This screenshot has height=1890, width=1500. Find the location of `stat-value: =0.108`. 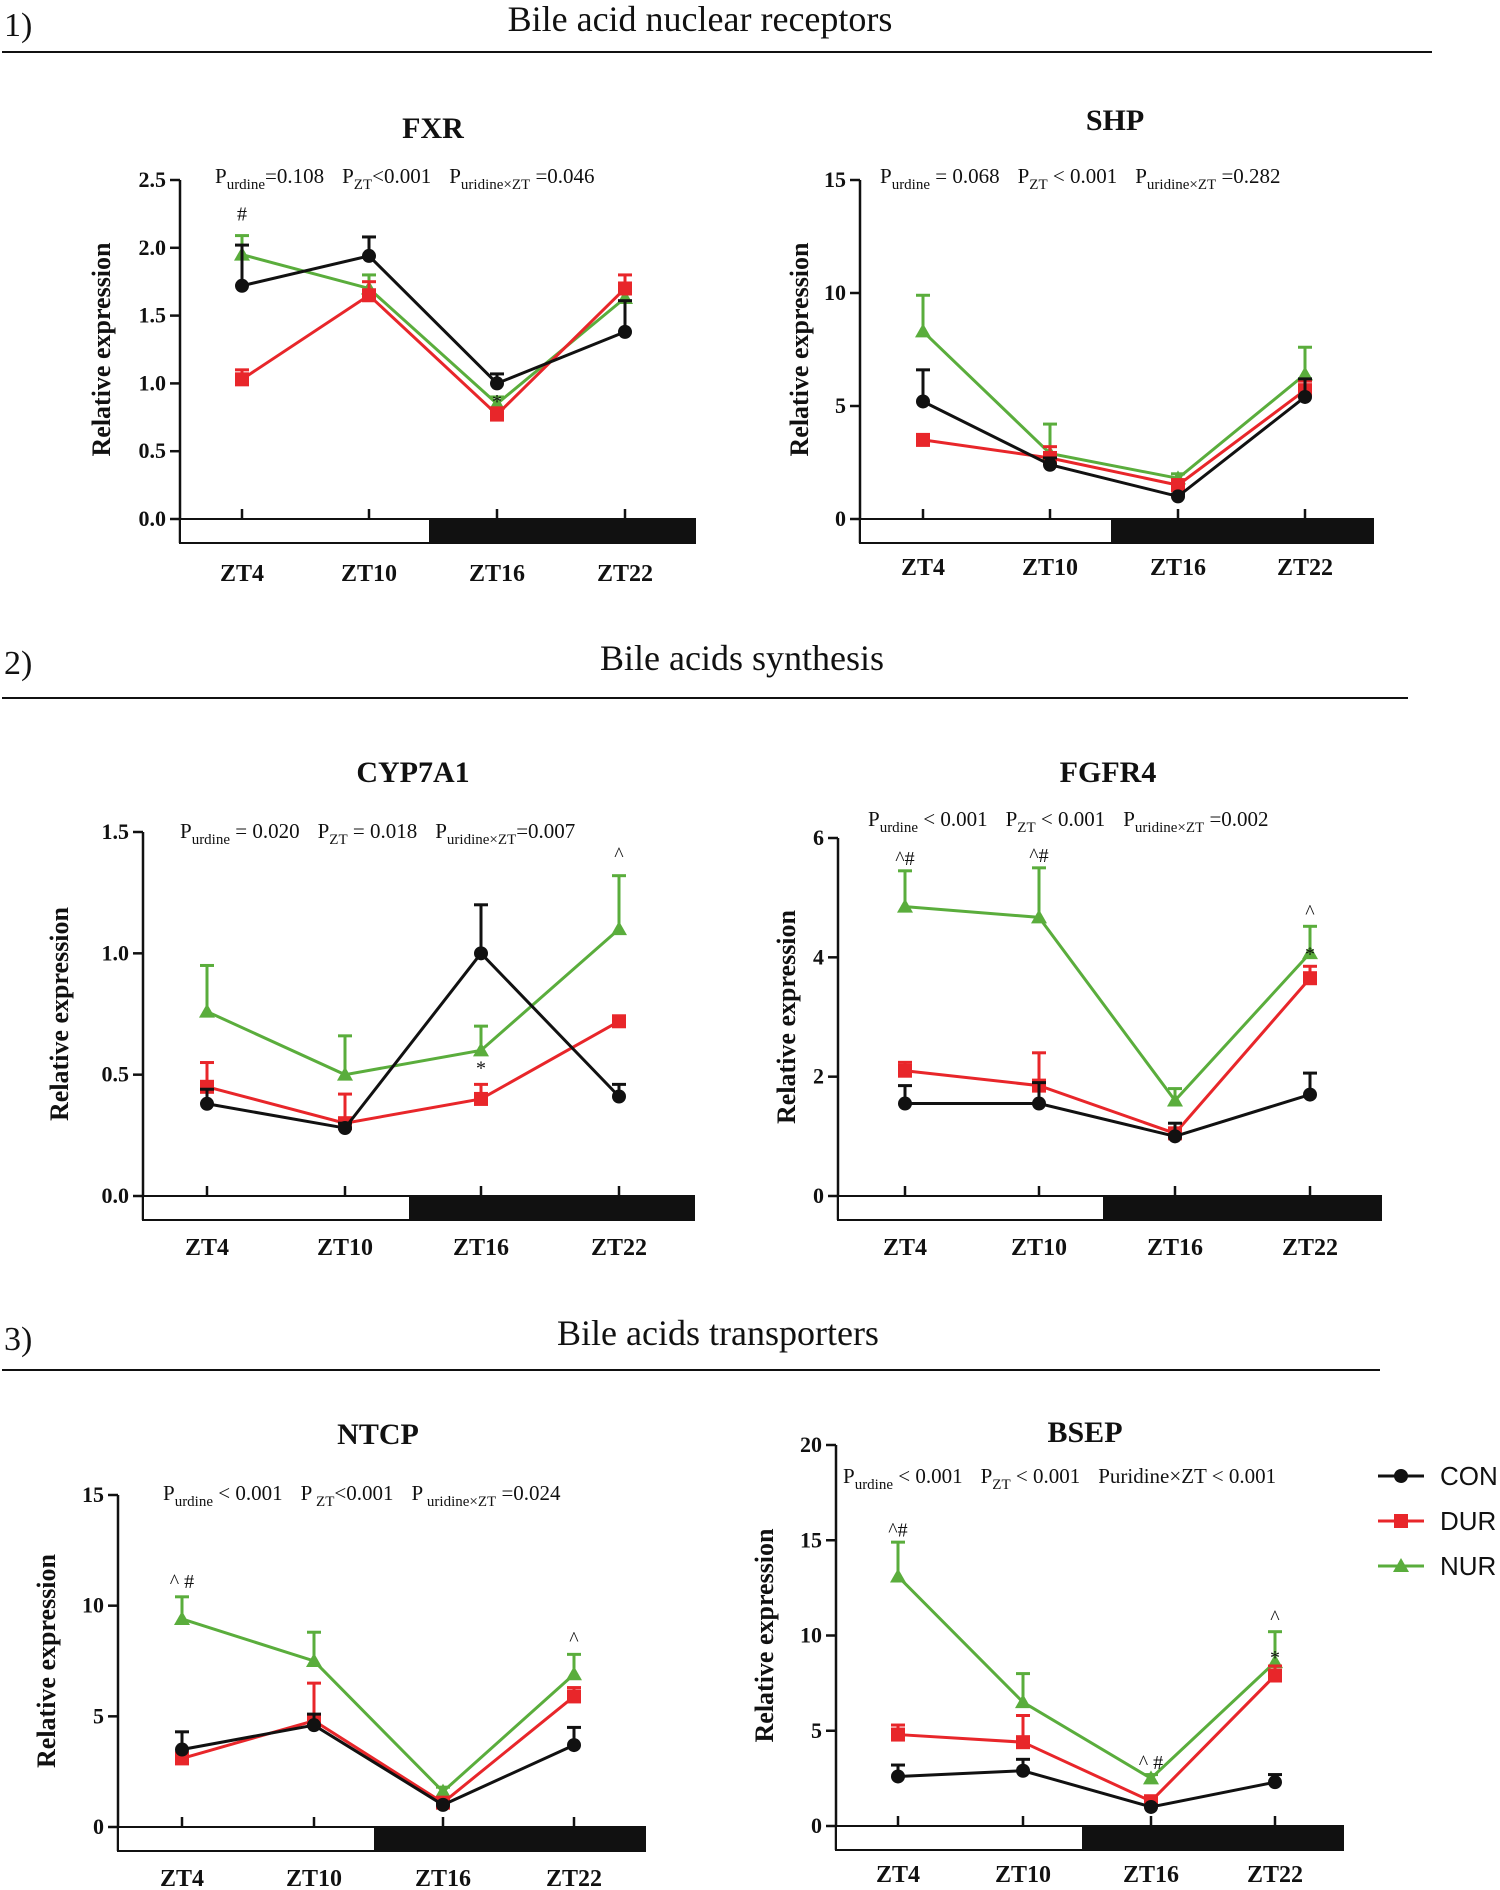

stat-value: =0.108 is located at coordinates (294, 176).